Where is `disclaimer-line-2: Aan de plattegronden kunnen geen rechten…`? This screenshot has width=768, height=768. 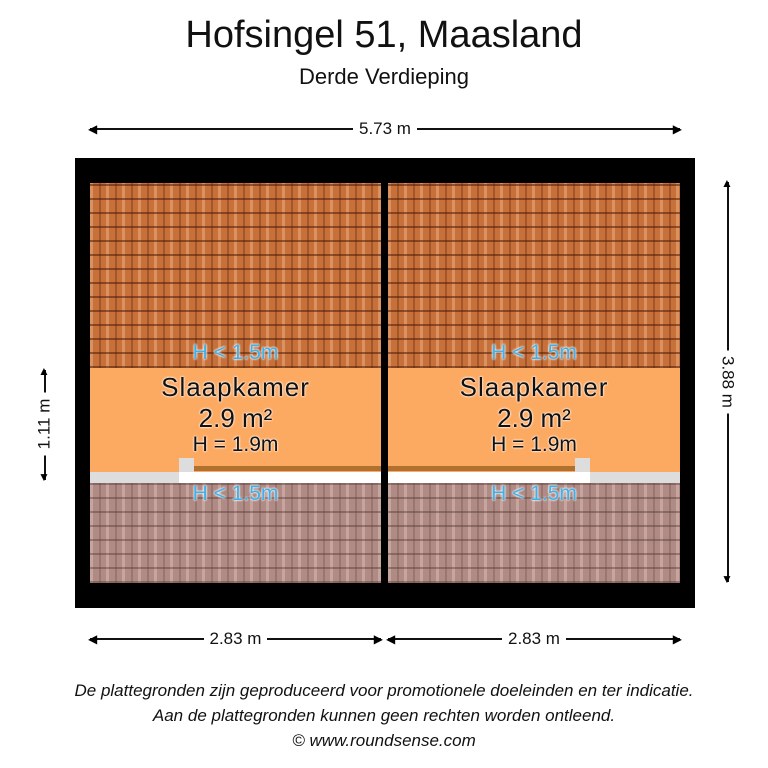 disclaimer-line-2: Aan de plattegronden kunnen geen rechten… is located at coordinates (384, 715).